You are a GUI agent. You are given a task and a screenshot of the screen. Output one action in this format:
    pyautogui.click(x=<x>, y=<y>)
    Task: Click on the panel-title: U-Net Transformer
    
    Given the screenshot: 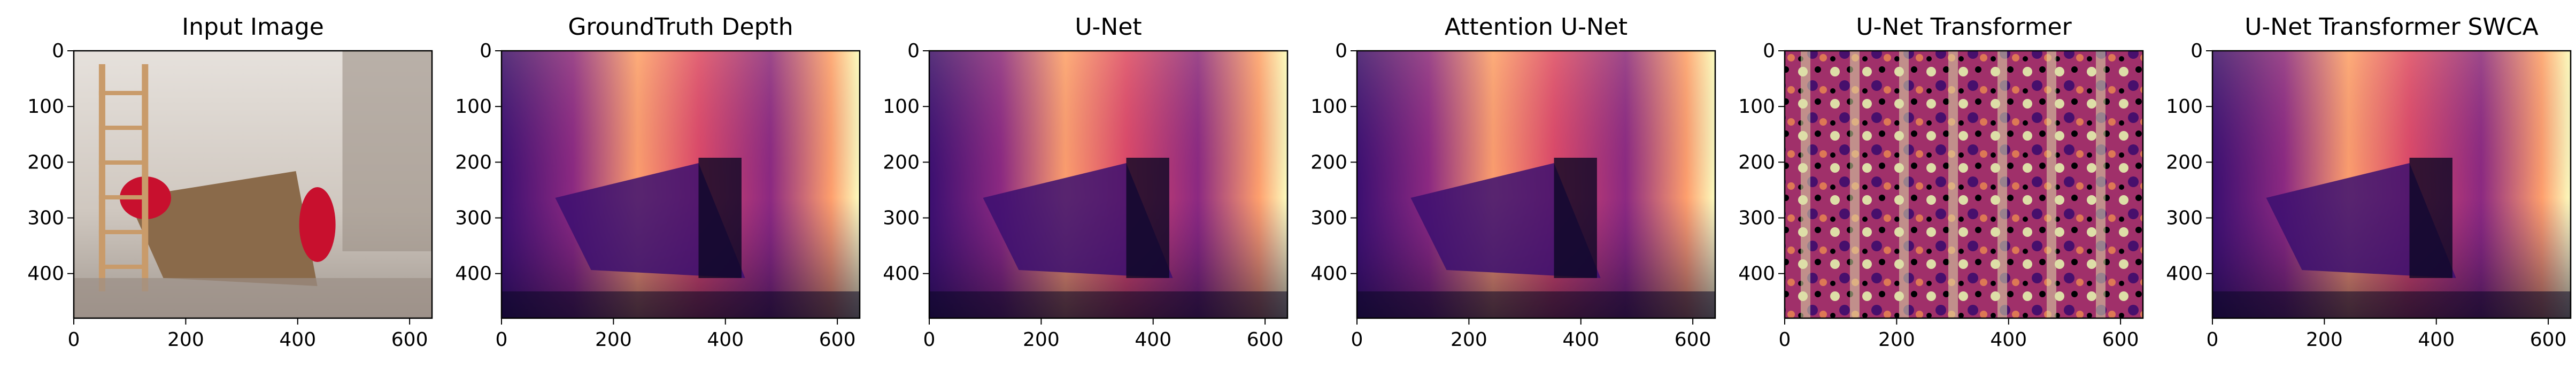 What is the action you would take?
    pyautogui.click(x=1964, y=27)
    